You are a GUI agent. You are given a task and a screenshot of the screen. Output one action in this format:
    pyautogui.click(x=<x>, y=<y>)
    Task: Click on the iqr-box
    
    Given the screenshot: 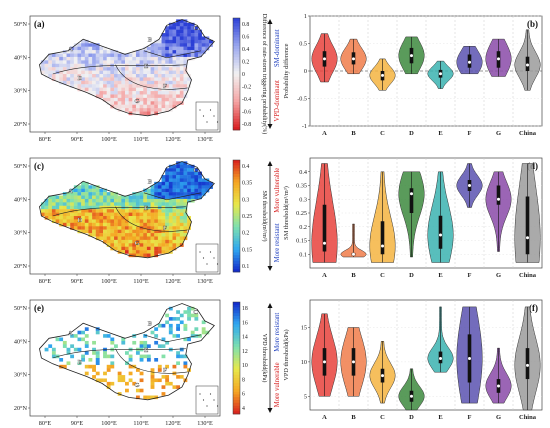 What is the action you would take?
    pyautogui.click(x=382, y=238)
    